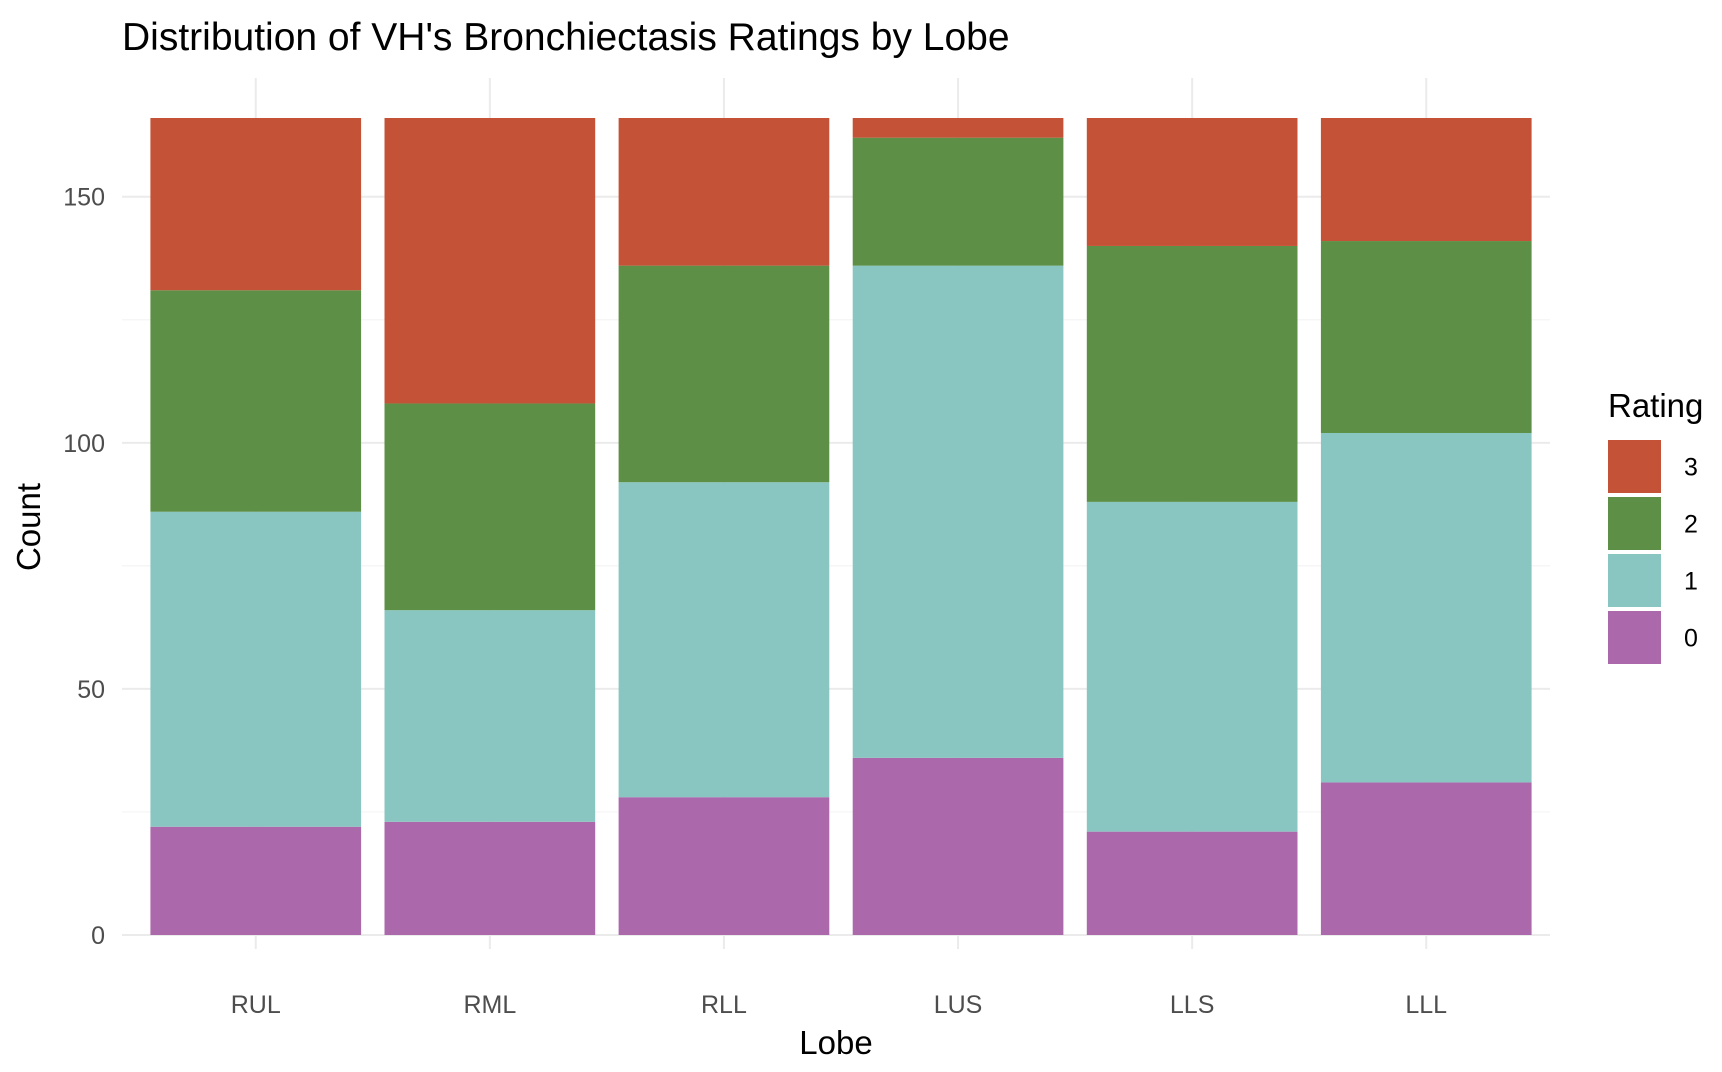  What do you see at coordinates (98, 936) in the screenshot?
I see `y-tick-label: 0` at bounding box center [98, 936].